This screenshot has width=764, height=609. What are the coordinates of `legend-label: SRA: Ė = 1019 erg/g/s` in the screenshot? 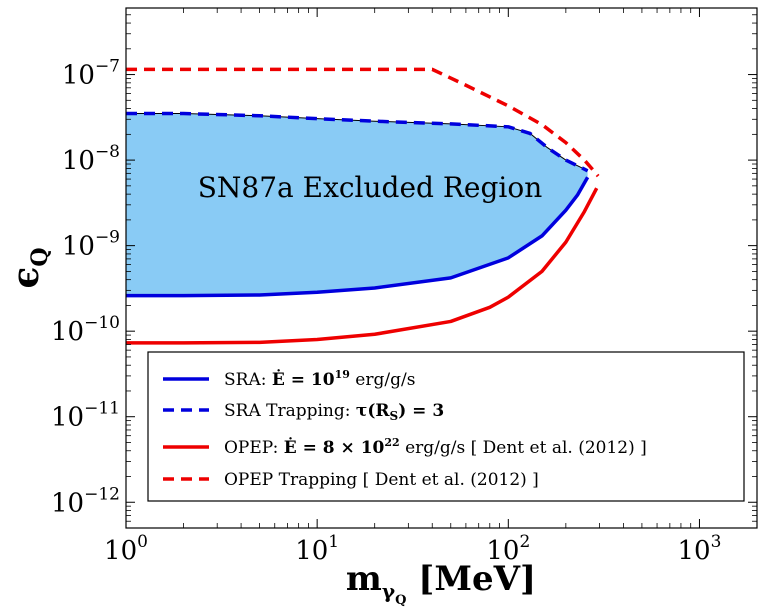 It's located at (319, 379).